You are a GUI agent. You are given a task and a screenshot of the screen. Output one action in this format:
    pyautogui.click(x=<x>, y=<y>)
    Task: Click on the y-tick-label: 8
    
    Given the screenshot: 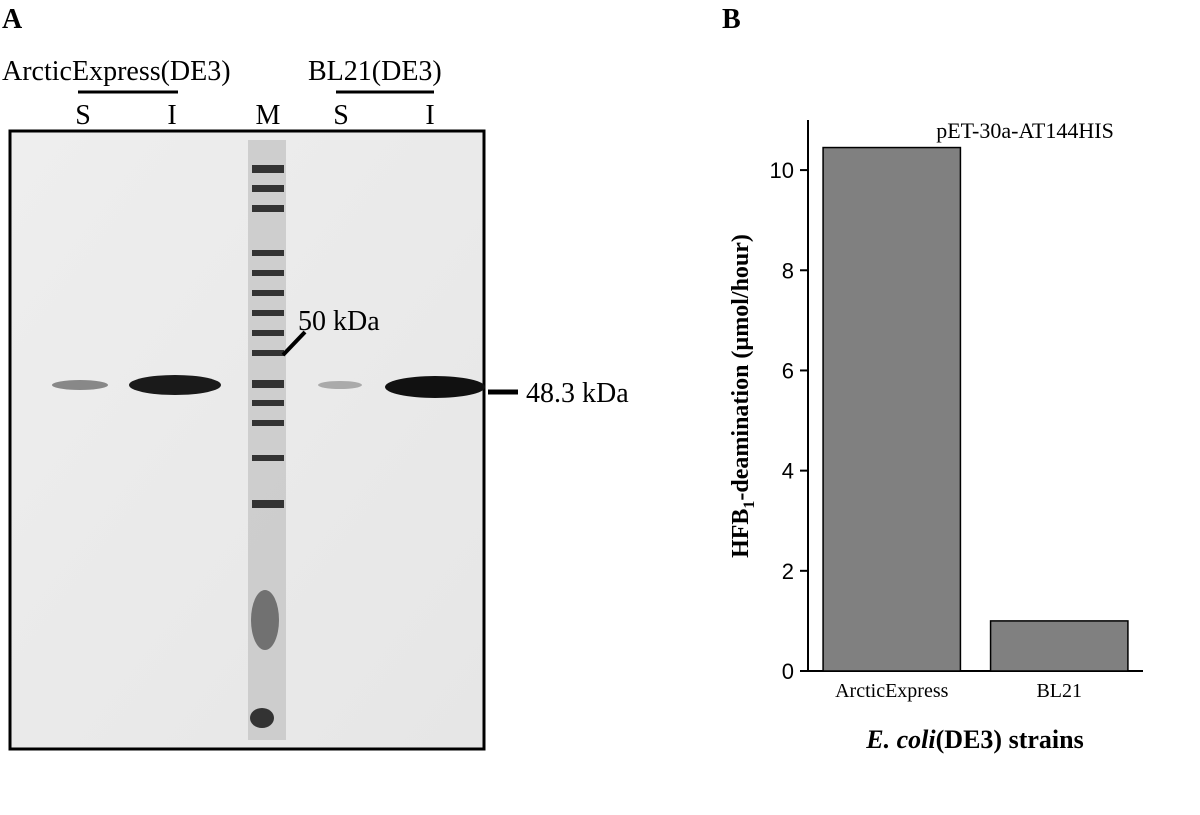 What is the action you would take?
    pyautogui.click(x=788, y=270)
    